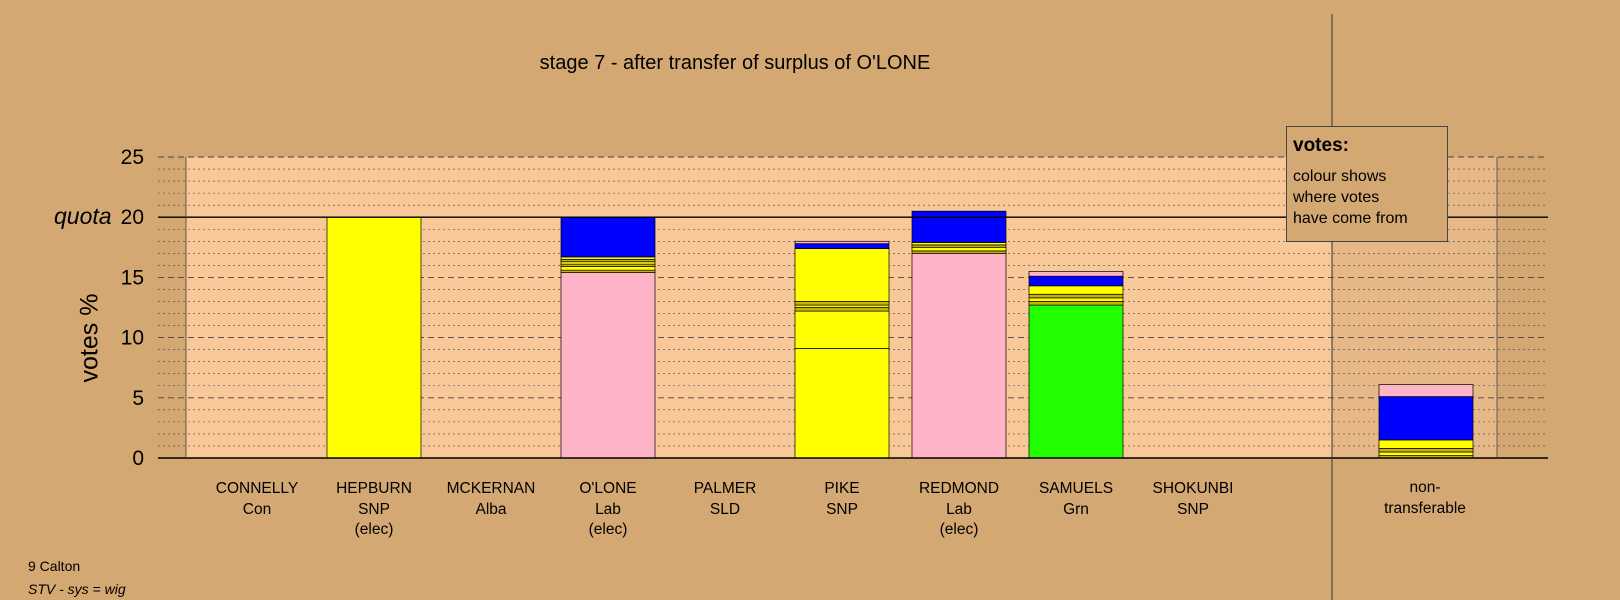  What do you see at coordinates (257, 488) in the screenshot?
I see `candidate-name: CONNELLY` at bounding box center [257, 488].